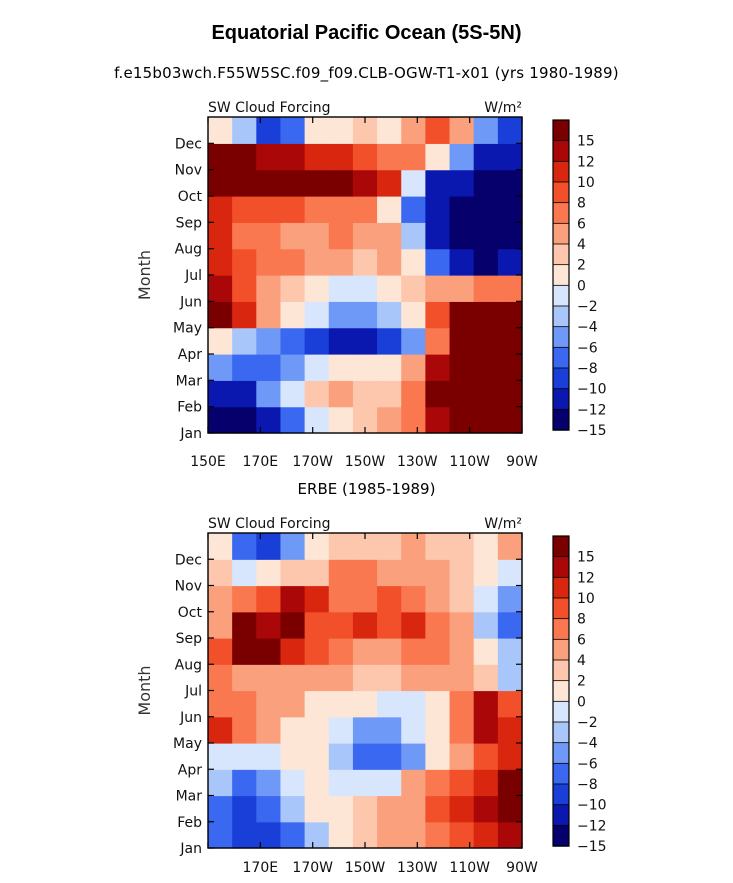 Image resolution: width=733 pixels, height=883 pixels. I want to click on colorbar-label: 15, so click(586, 558).